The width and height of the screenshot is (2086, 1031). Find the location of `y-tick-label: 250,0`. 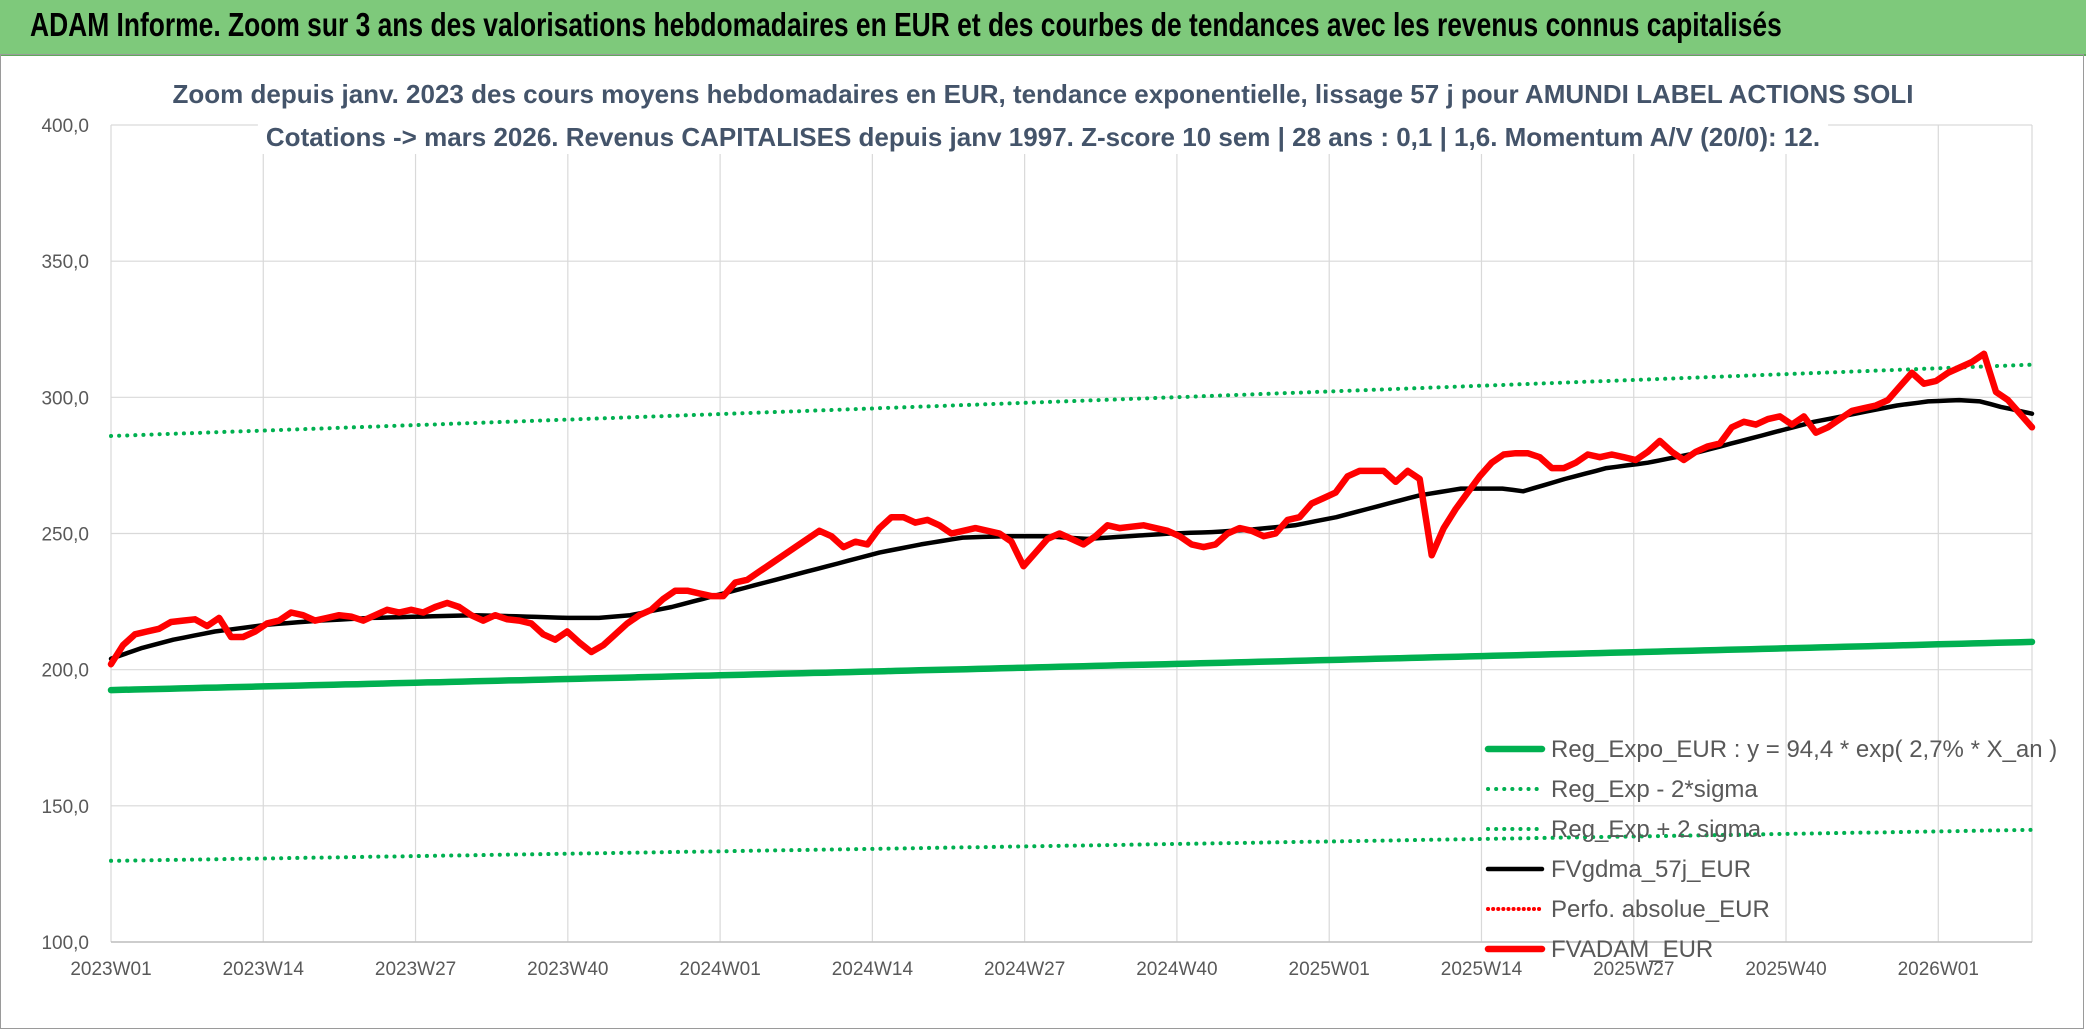

y-tick-label: 250,0 is located at coordinates (65, 535).